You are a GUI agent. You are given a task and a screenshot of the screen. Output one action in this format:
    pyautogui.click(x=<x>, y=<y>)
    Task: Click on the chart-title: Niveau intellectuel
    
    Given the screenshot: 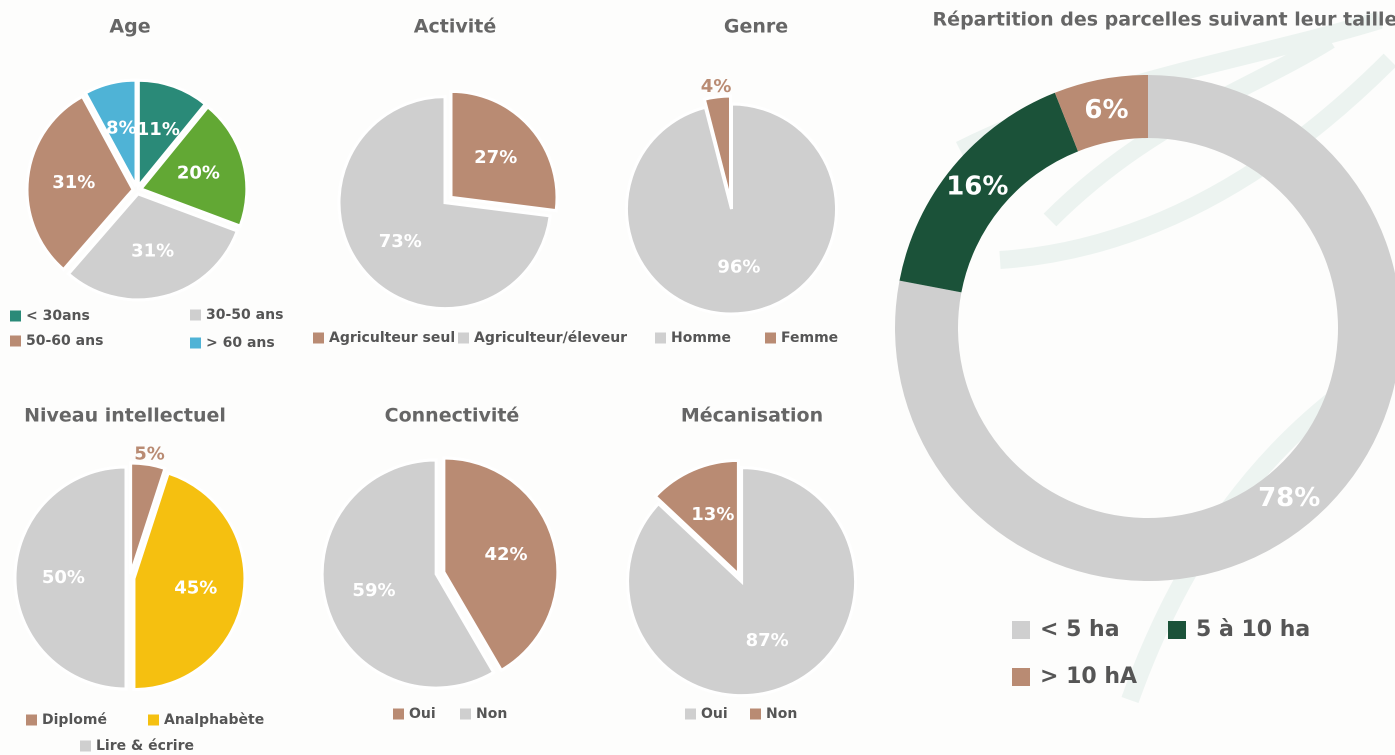 What is the action you would take?
    pyautogui.click(x=125, y=416)
    